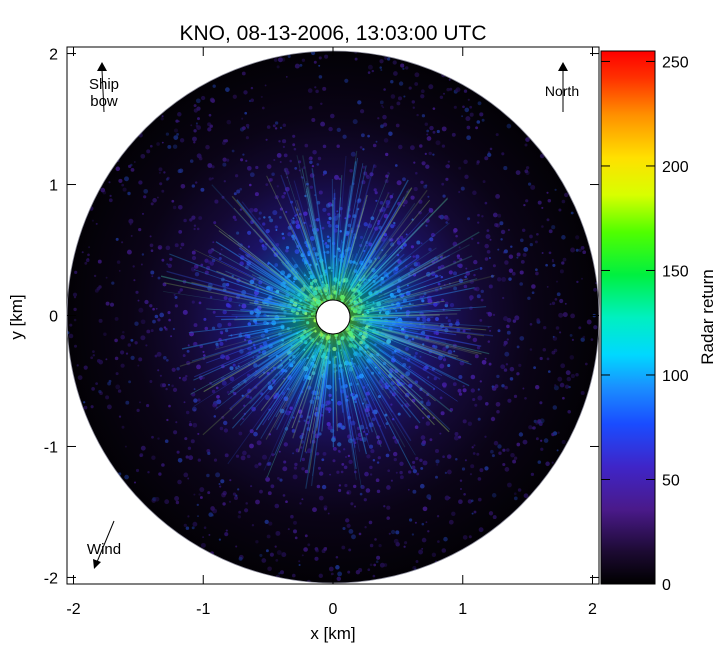 The width and height of the screenshot is (728, 650). Describe the element at coordinates (53, 186) in the screenshot. I see `y-tick-label: 1` at that location.